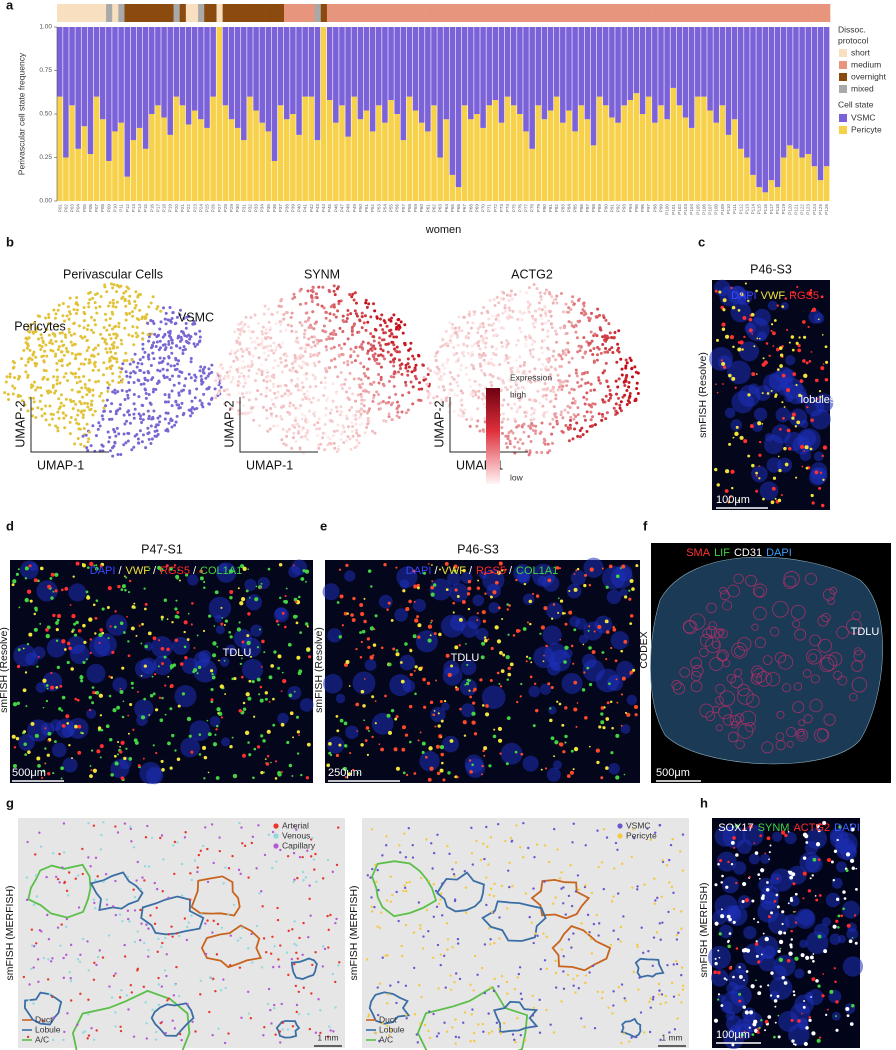 This screenshot has width=896, height=1050. What do you see at coordinates (853, 40) in the screenshot?
I see `legend-title: protocol` at bounding box center [853, 40].